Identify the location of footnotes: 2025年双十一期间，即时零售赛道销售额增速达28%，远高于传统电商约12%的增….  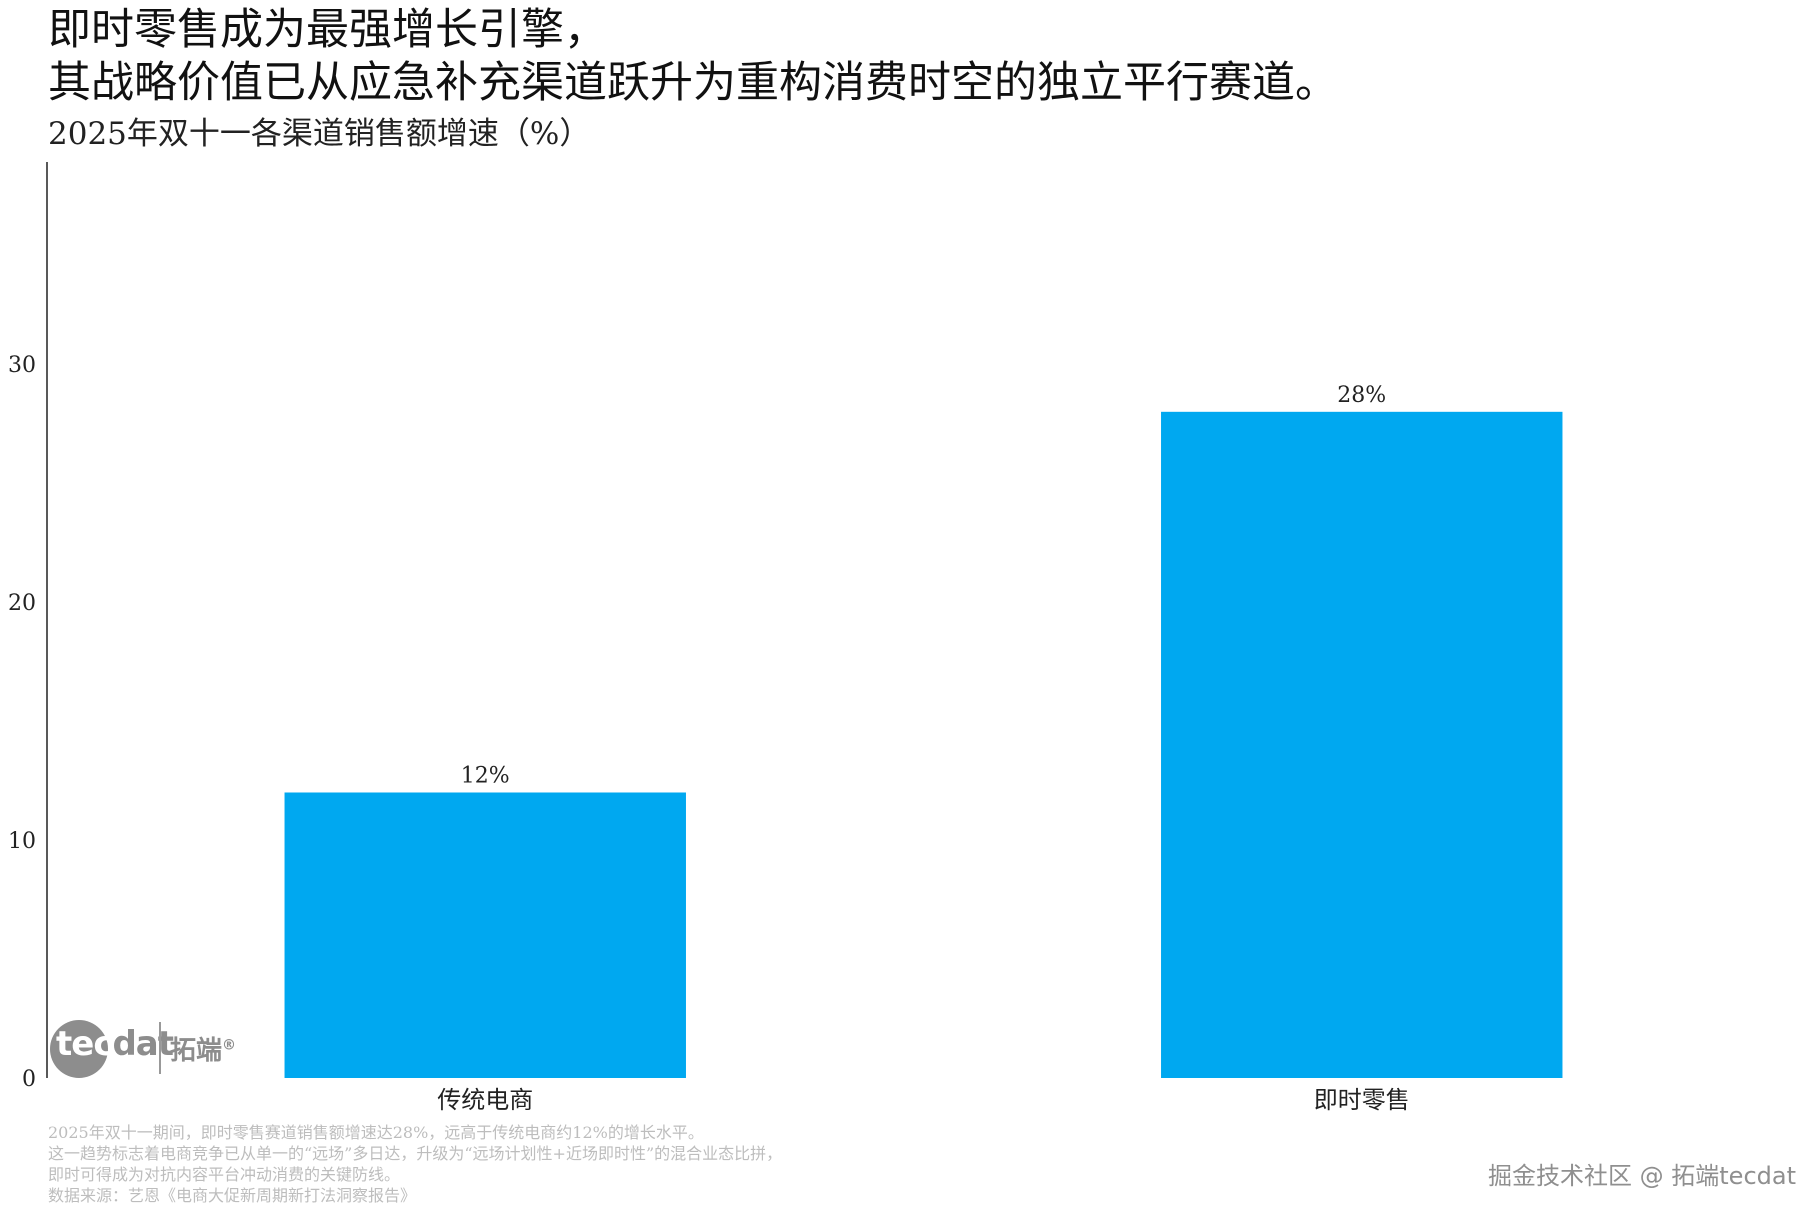
(415, 1164).